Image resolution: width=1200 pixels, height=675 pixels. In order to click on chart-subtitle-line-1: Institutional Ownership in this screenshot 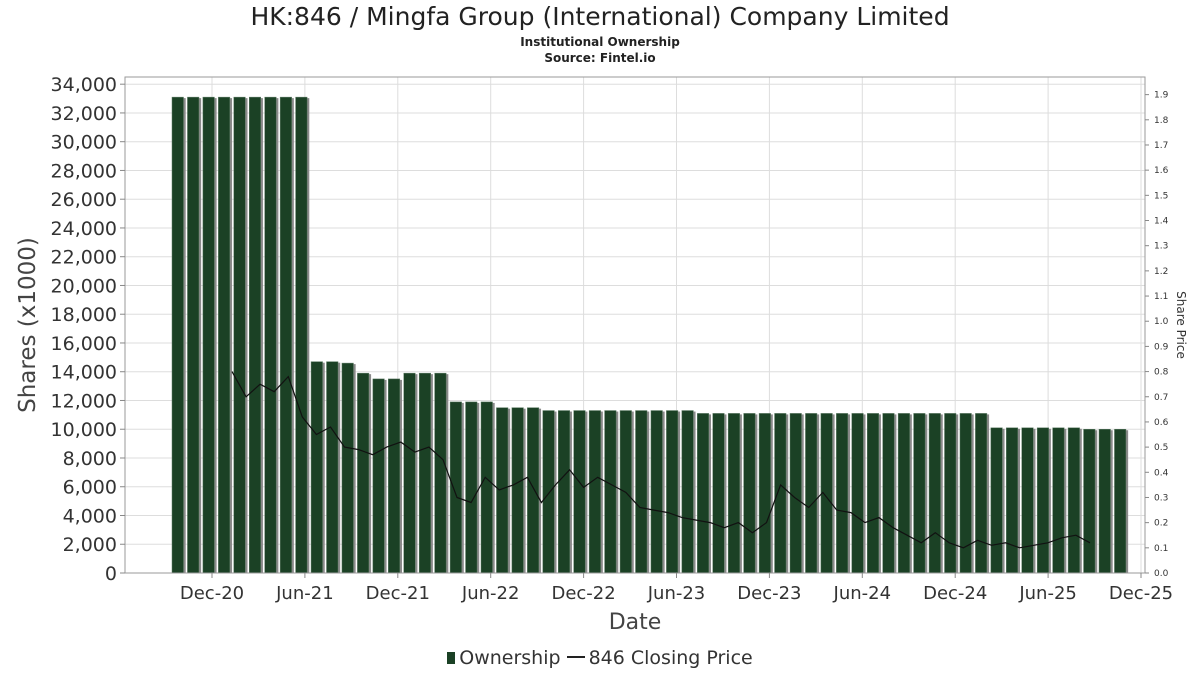, I will do `click(600, 42)`.